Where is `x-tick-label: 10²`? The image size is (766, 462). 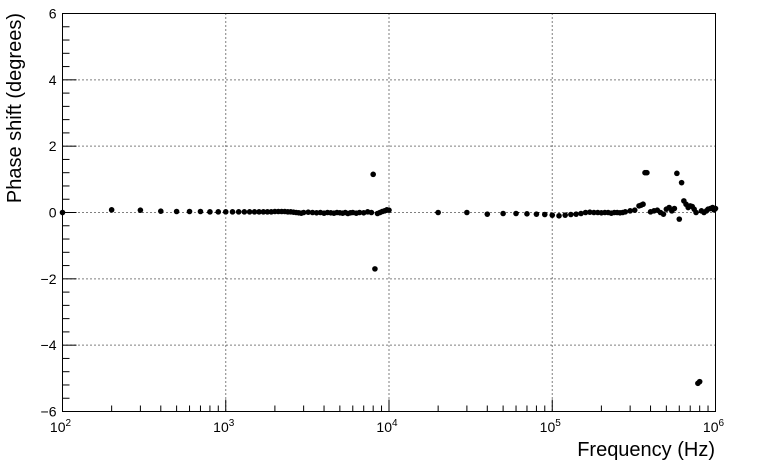
x-tick-label: 10² is located at coordinates (61, 426).